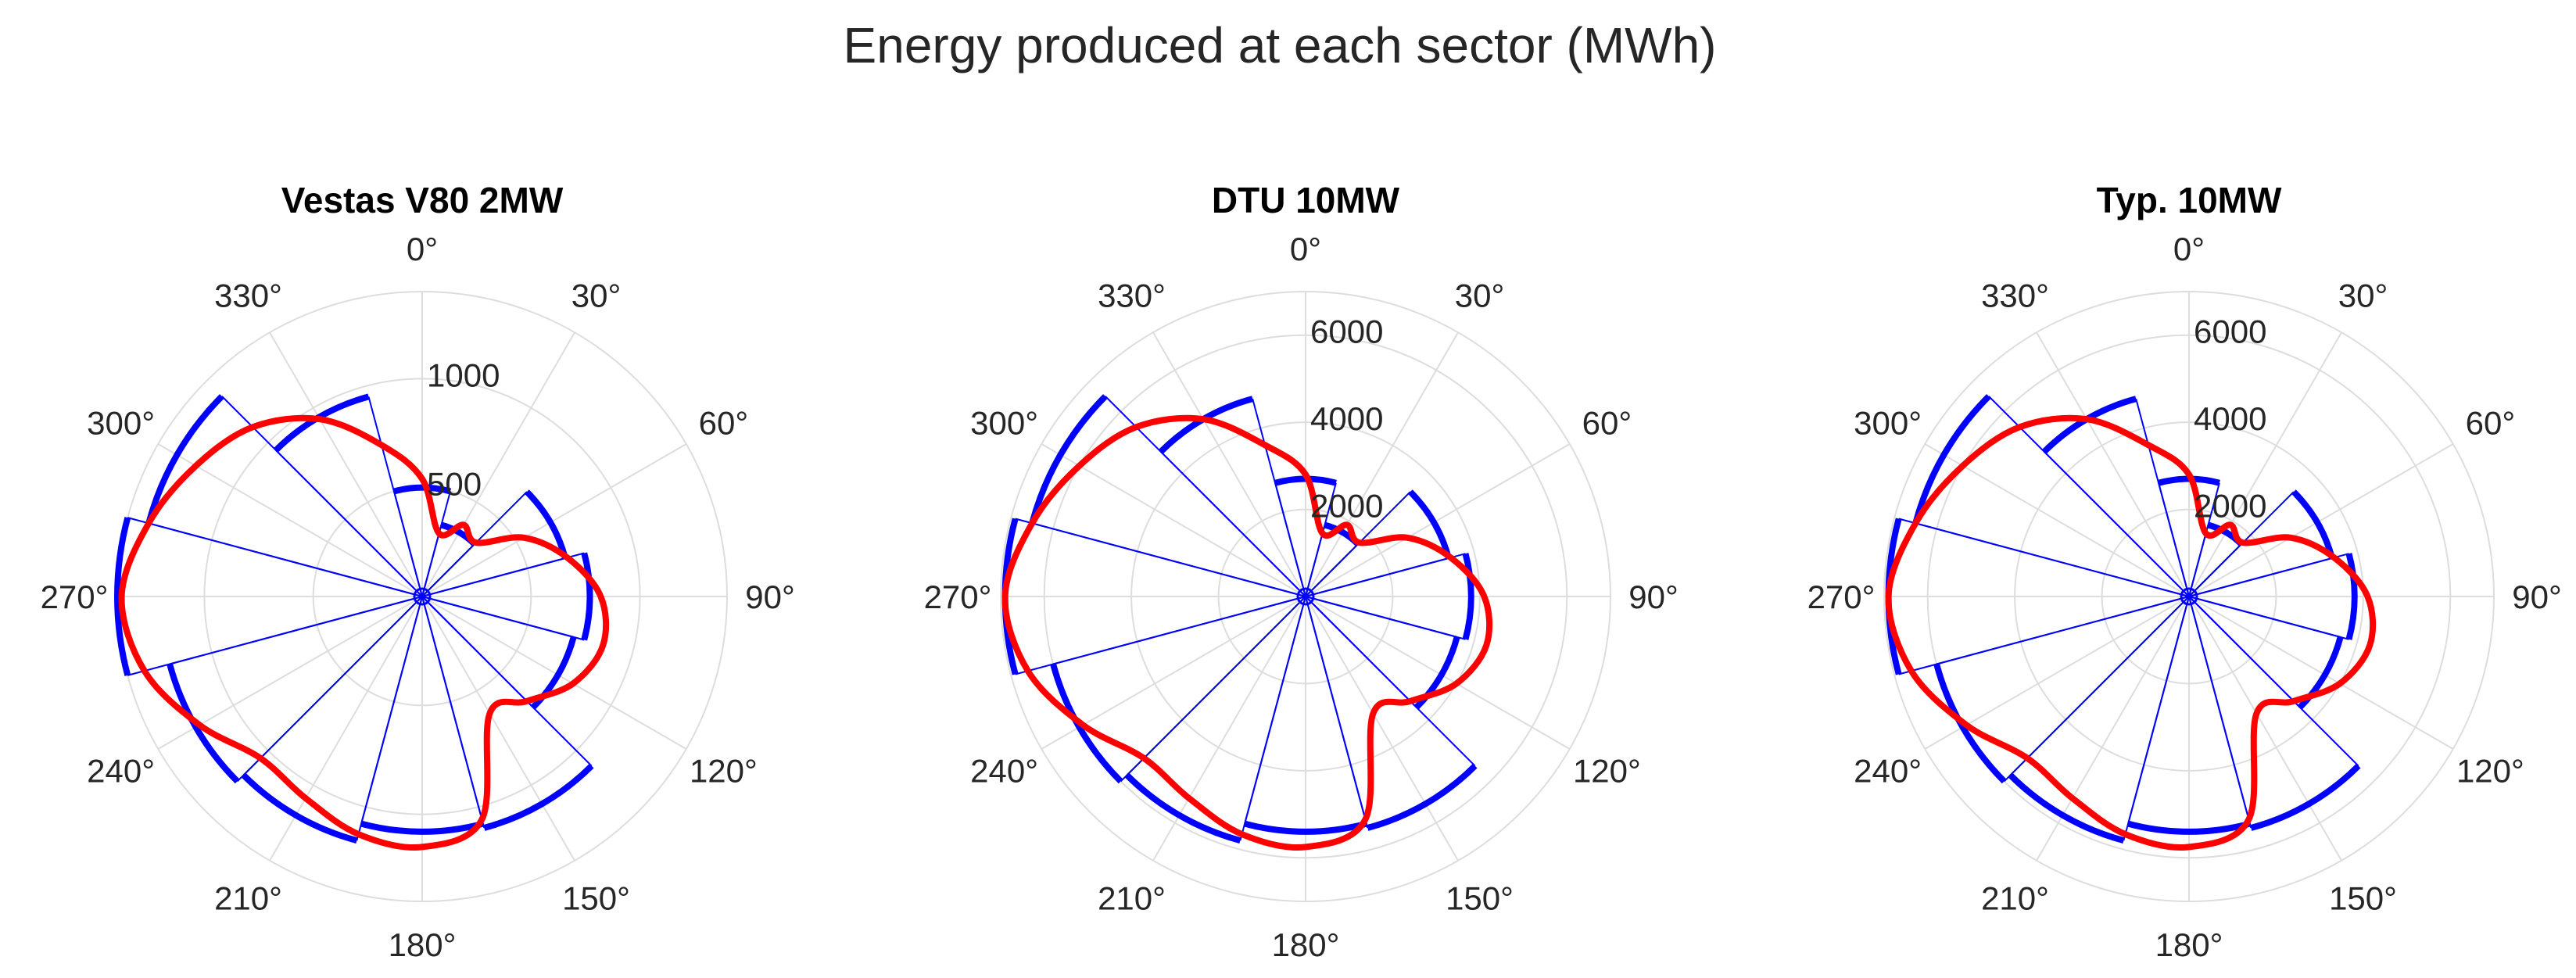 Image resolution: width=2576 pixels, height=978 pixels. I want to click on angle-tick-label: 330°, so click(1132, 296).